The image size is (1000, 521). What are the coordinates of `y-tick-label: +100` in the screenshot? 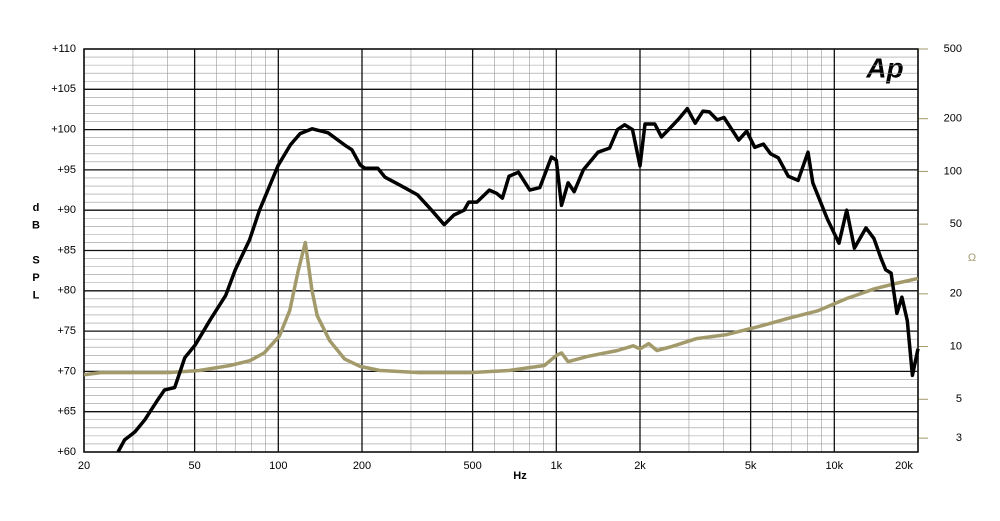 It's located at (63, 130).